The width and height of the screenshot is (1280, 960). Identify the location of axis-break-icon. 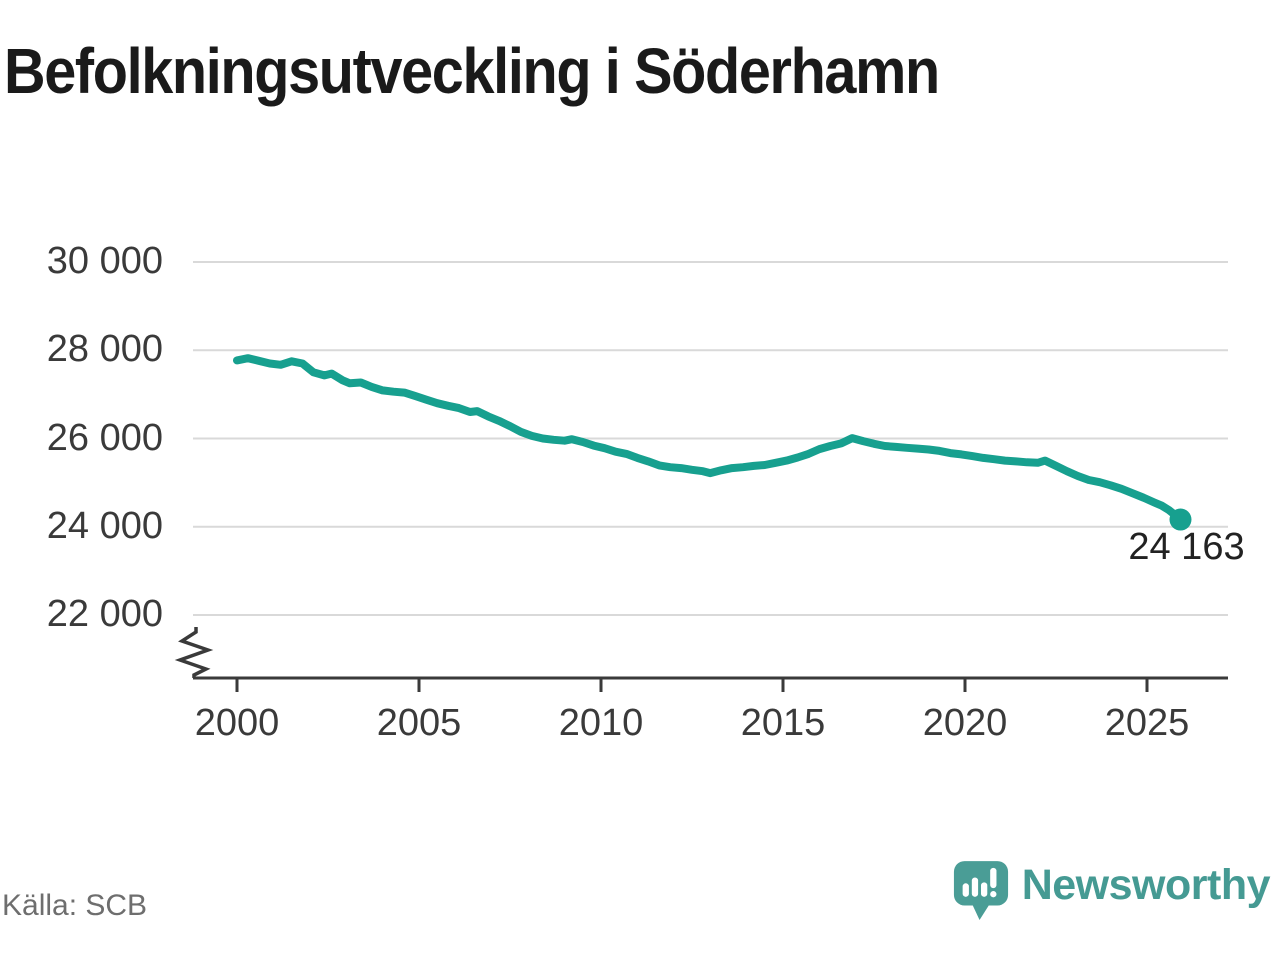
(194, 652).